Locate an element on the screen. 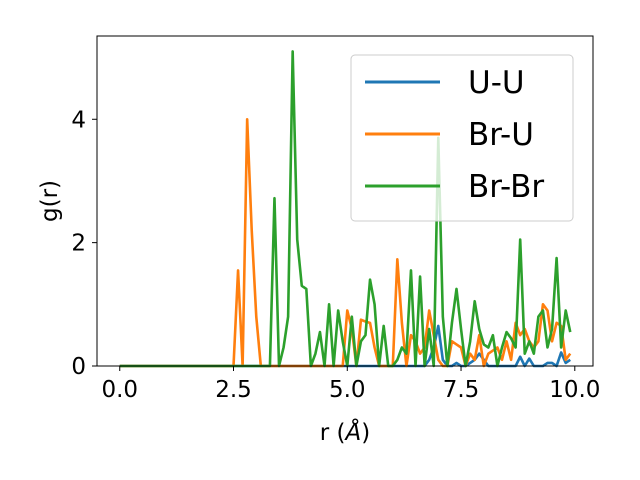 The width and height of the screenshot is (640, 480). legend-entries: U-U Br-U Br-Br is located at coordinates (454, 135).